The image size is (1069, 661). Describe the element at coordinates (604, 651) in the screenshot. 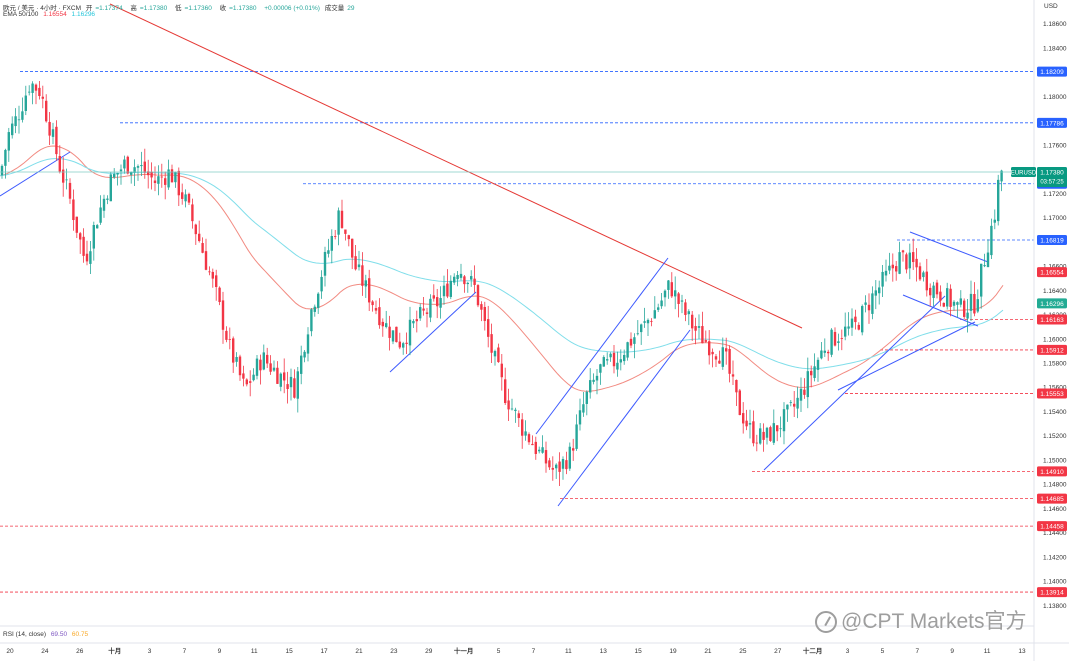

I see `x-tick-label: 13` at that location.